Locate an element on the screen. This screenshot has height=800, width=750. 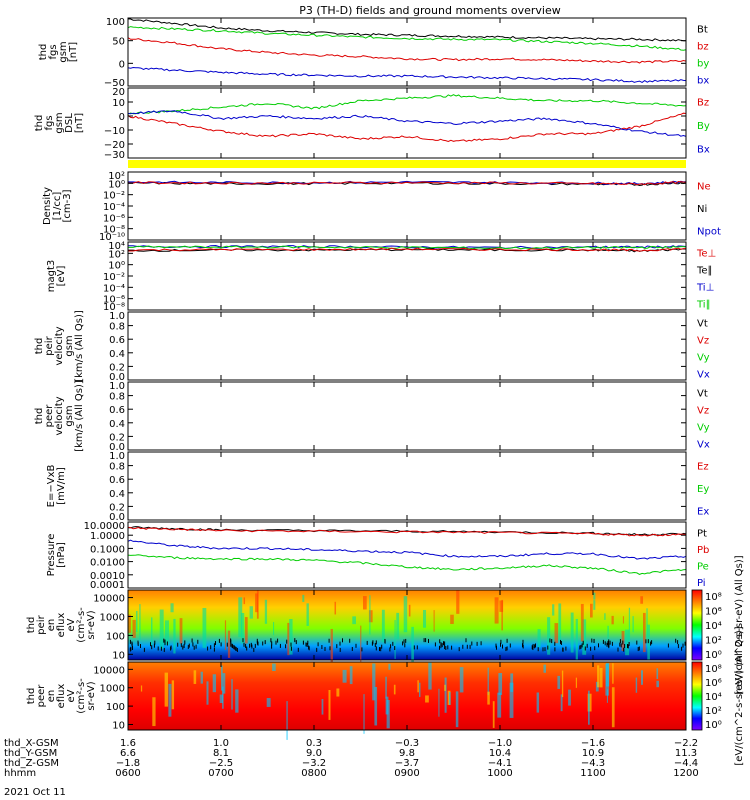
series-Ne-line is located at coordinates (407, 183).